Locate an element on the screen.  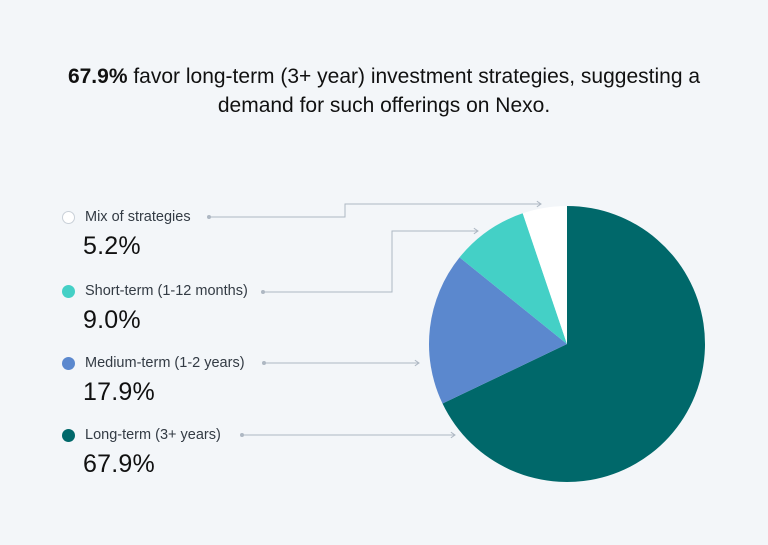
legend-item-short-term: Short-term (1-12 months) 9.0% is located at coordinates (155, 308).